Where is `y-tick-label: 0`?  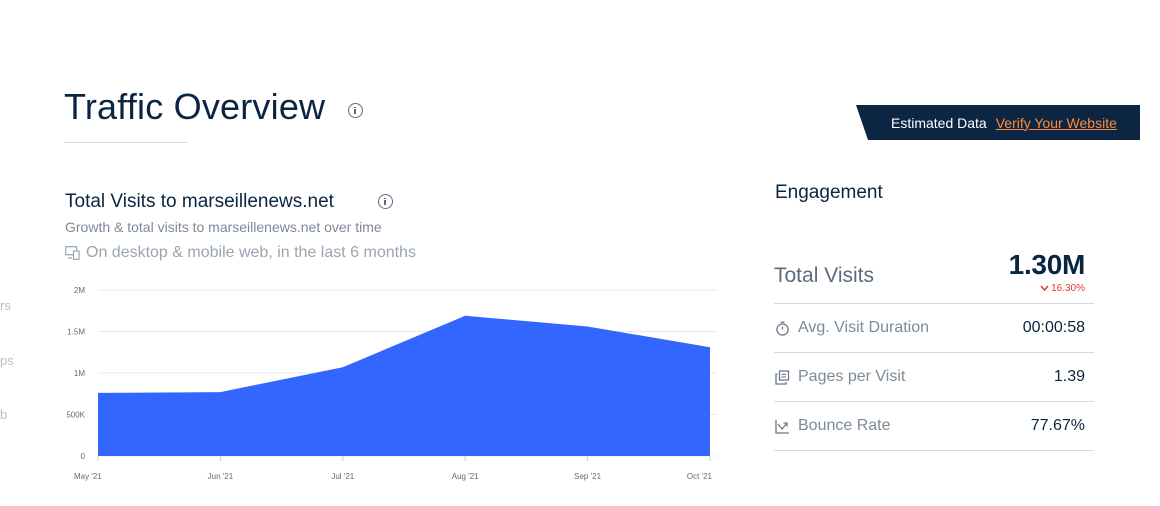
y-tick-label: 0 is located at coordinates (83, 456).